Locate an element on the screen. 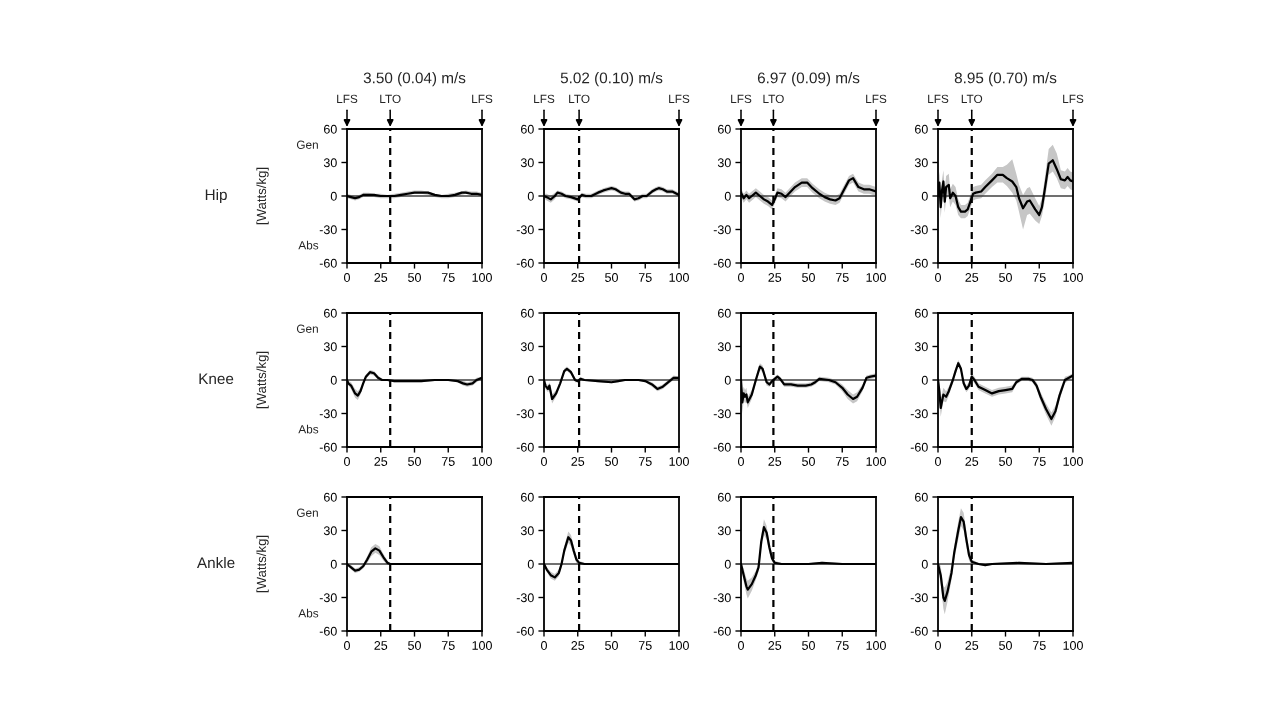 This screenshot has height=720, width=1280. chart-title: 6.97 (0.09) m/s is located at coordinates (808, 79).